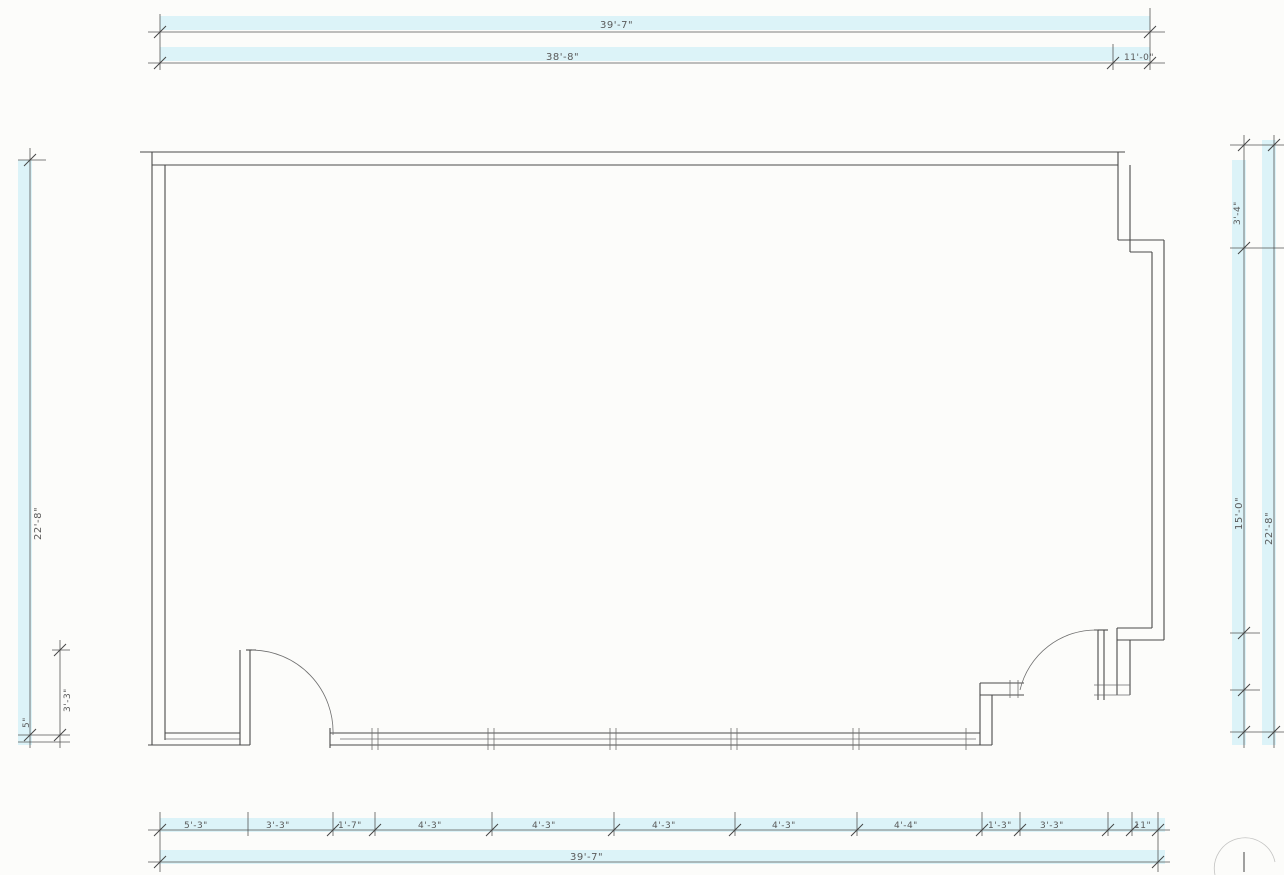 This screenshot has width=1284, height=875. Describe the element at coordinates (544, 826) in the screenshot. I see `bottom-segment-5: 4'-3"` at that location.